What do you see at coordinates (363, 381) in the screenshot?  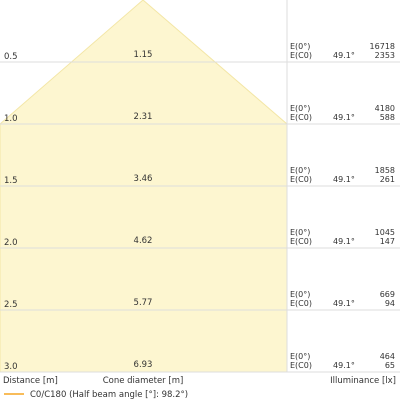 I see `illuminance-axis-label: Illuminance [lx]` at bounding box center [363, 381].